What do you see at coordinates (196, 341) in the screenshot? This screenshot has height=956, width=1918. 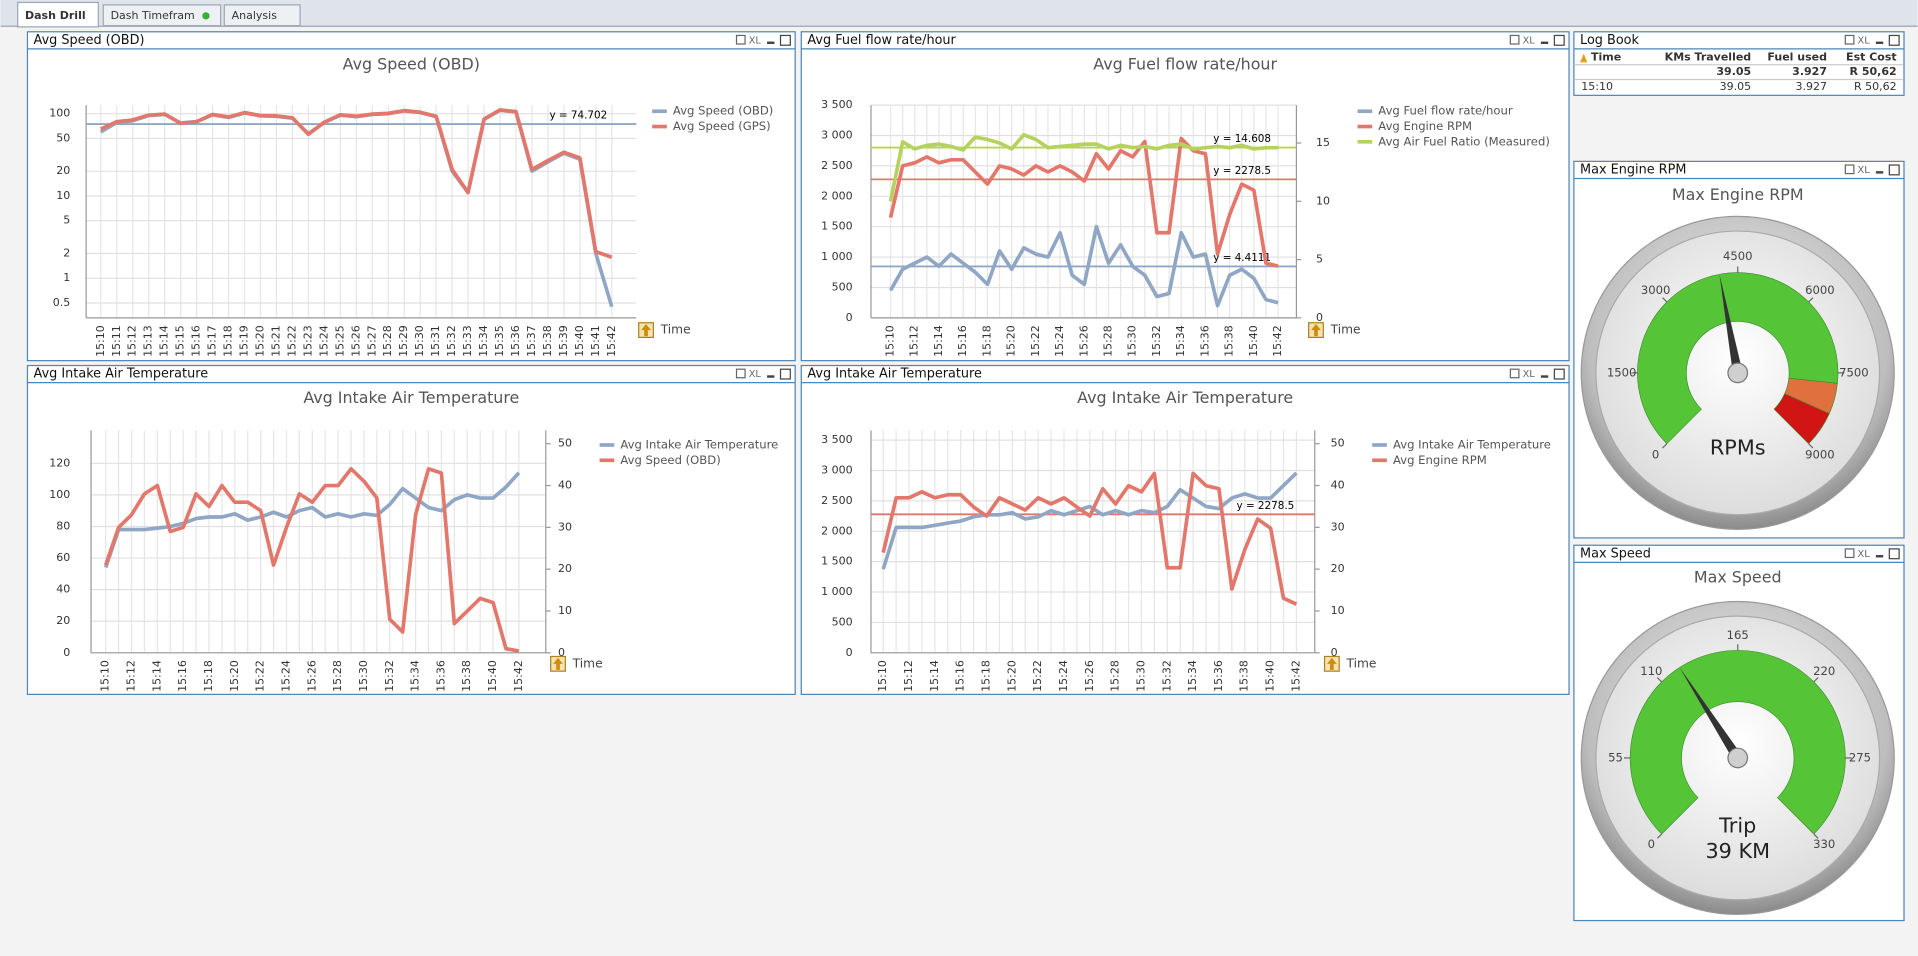 I see `x-tick-label: 15:16` at bounding box center [196, 341].